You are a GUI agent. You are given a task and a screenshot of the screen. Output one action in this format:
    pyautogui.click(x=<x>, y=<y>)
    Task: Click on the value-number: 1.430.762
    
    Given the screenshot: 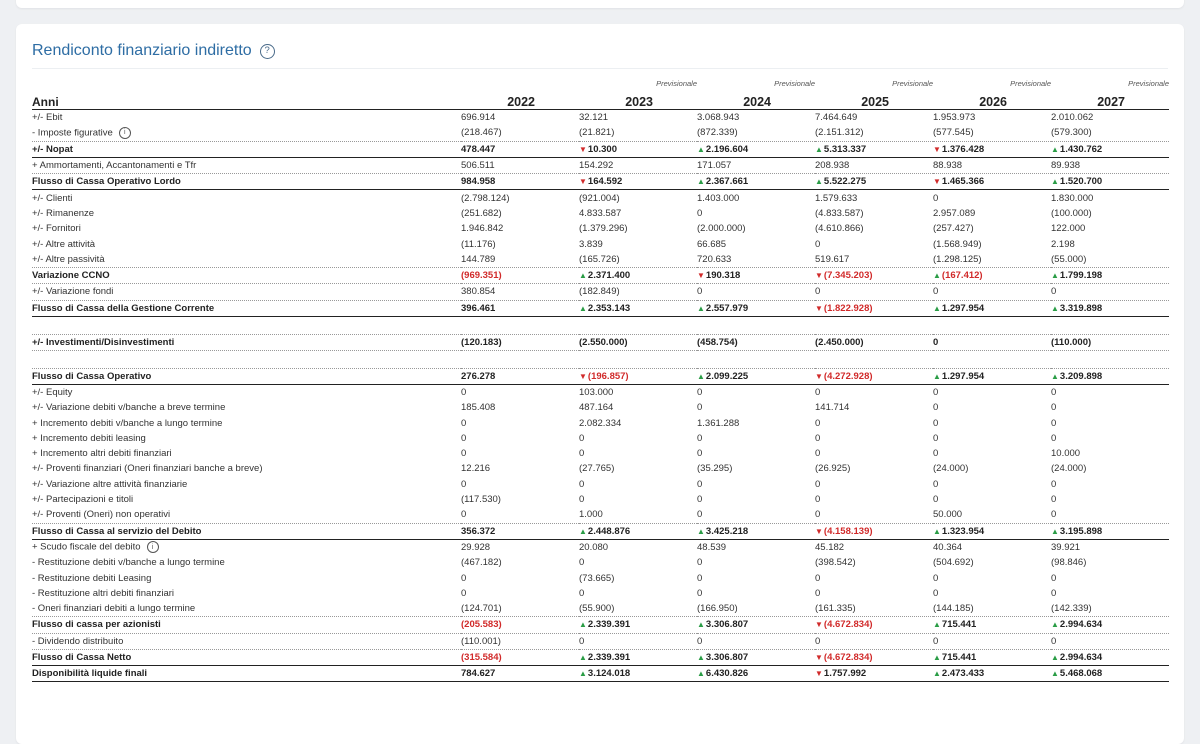 What is the action you would take?
    pyautogui.click(x=1081, y=149)
    